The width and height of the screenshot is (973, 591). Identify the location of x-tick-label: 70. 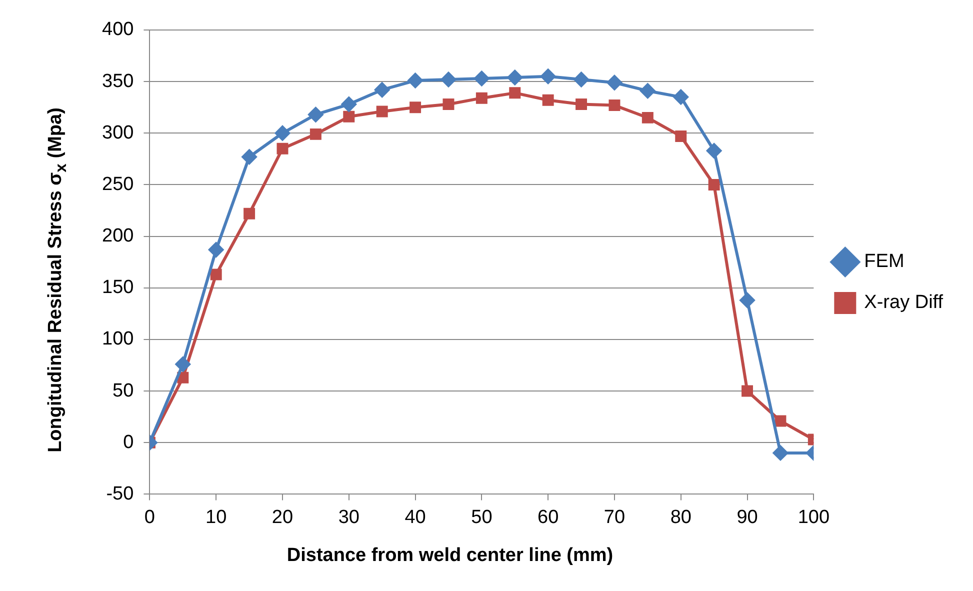
(615, 517).